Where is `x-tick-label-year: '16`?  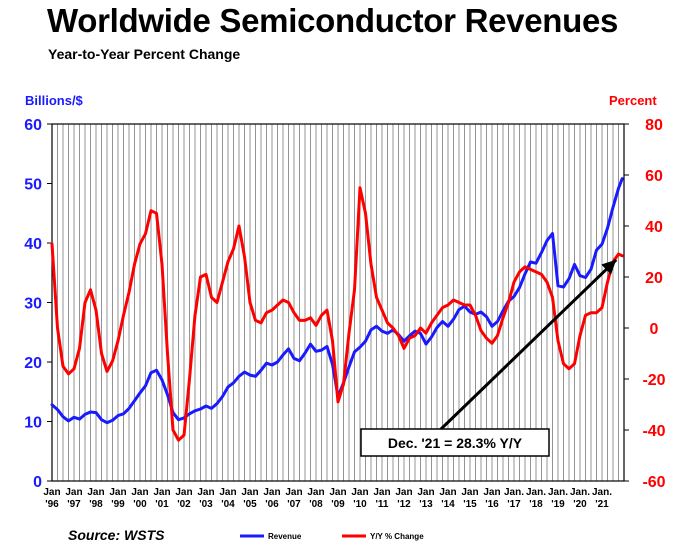 x-tick-label-year: '16 is located at coordinates (492, 504).